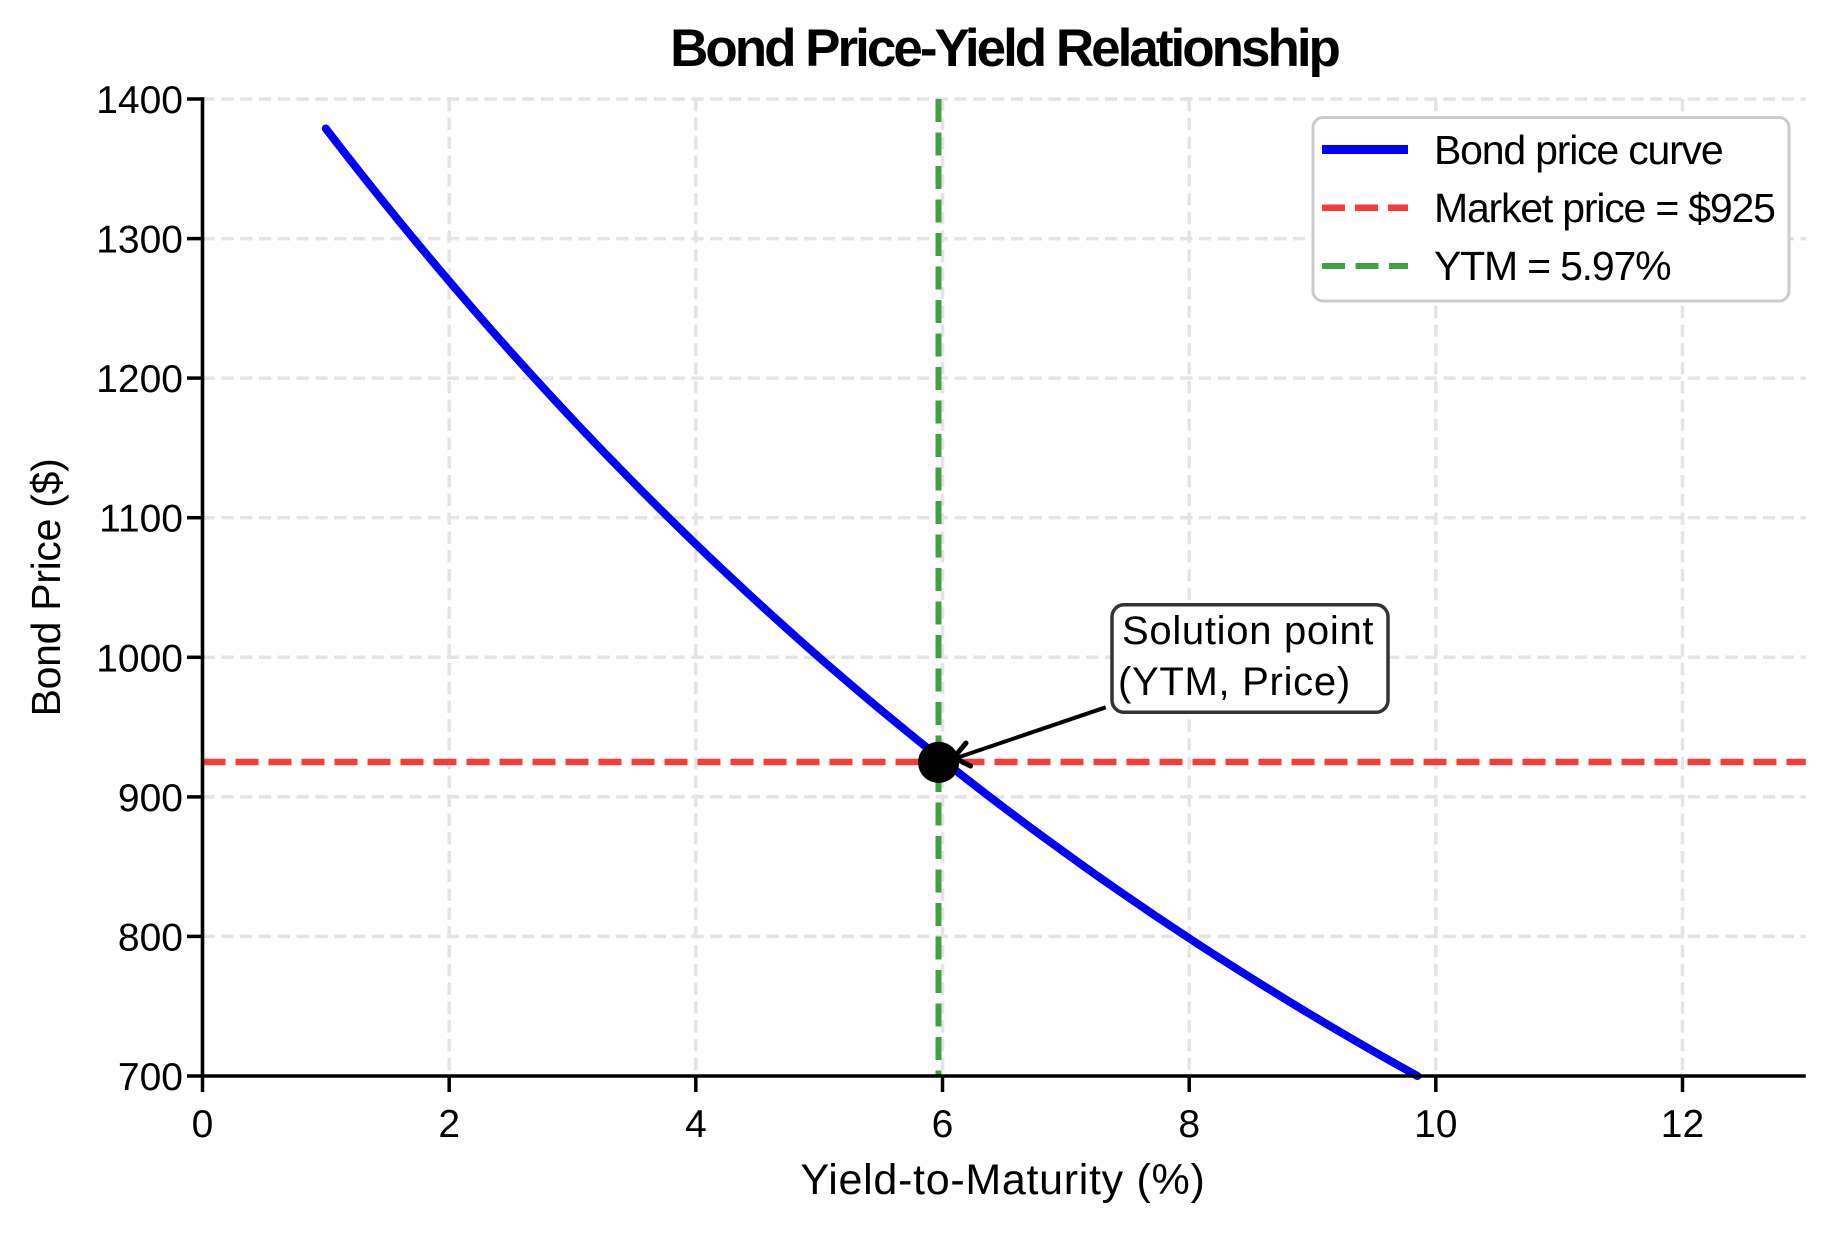 The height and width of the screenshot is (1234, 1834). What do you see at coordinates (1682, 1124) in the screenshot?
I see `svg-text: 12` at bounding box center [1682, 1124].